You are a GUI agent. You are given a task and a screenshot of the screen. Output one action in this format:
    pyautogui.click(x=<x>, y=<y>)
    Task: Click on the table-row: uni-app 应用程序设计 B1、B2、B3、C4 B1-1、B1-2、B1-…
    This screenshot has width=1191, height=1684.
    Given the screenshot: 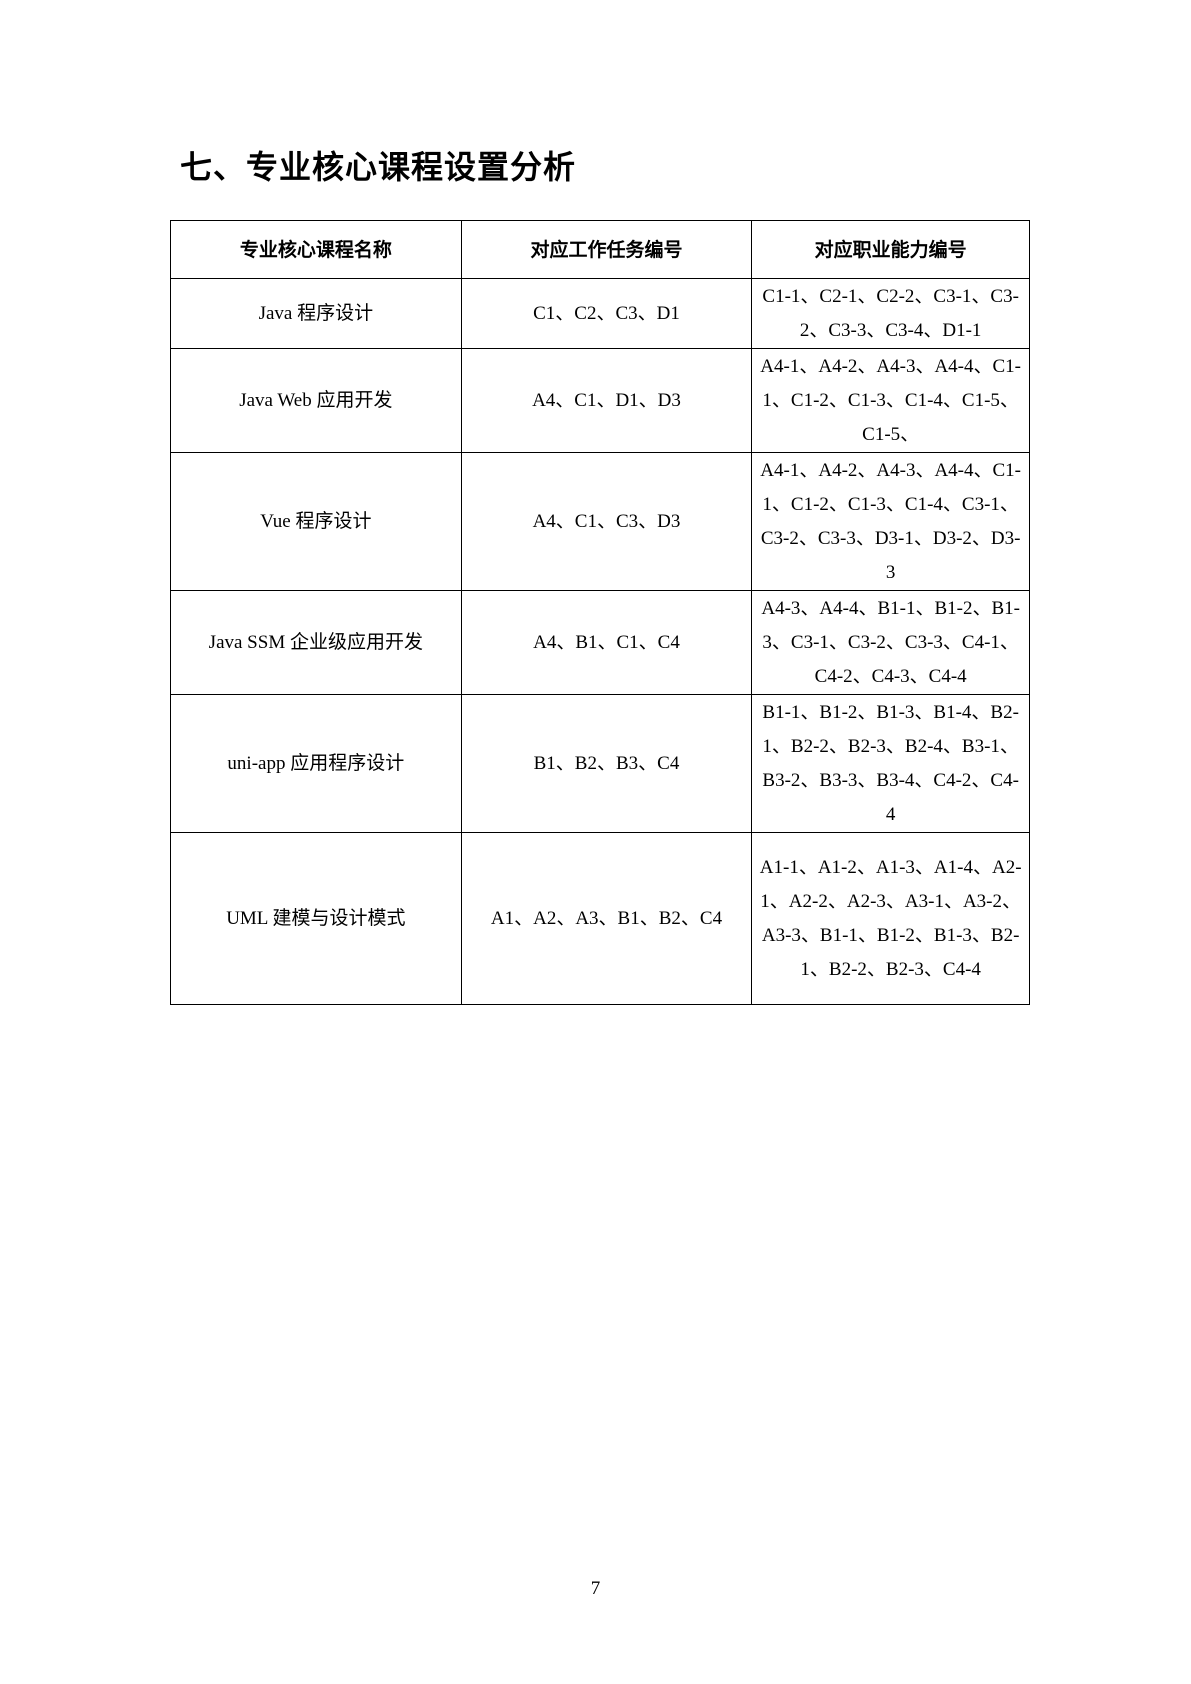 What is the action you would take?
    pyautogui.click(x=600, y=763)
    